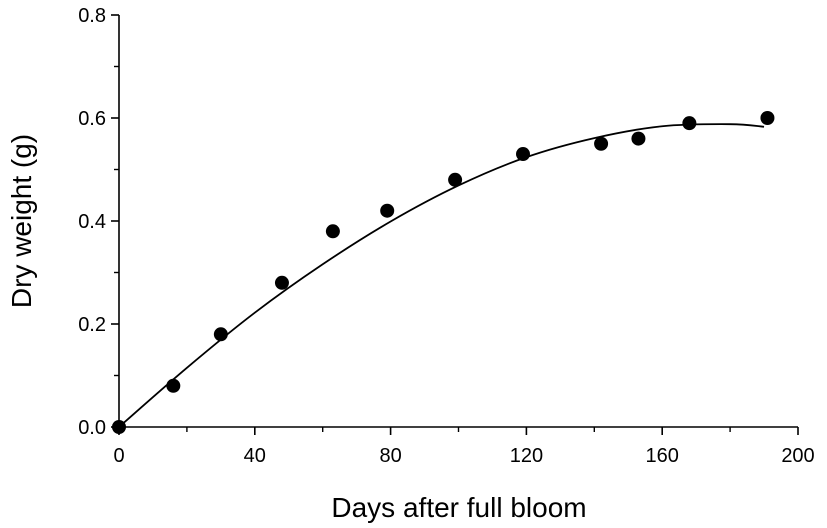 This screenshot has height=528, width=827. What do you see at coordinates (662, 456) in the screenshot?
I see `x-tick-label: 160` at bounding box center [662, 456].